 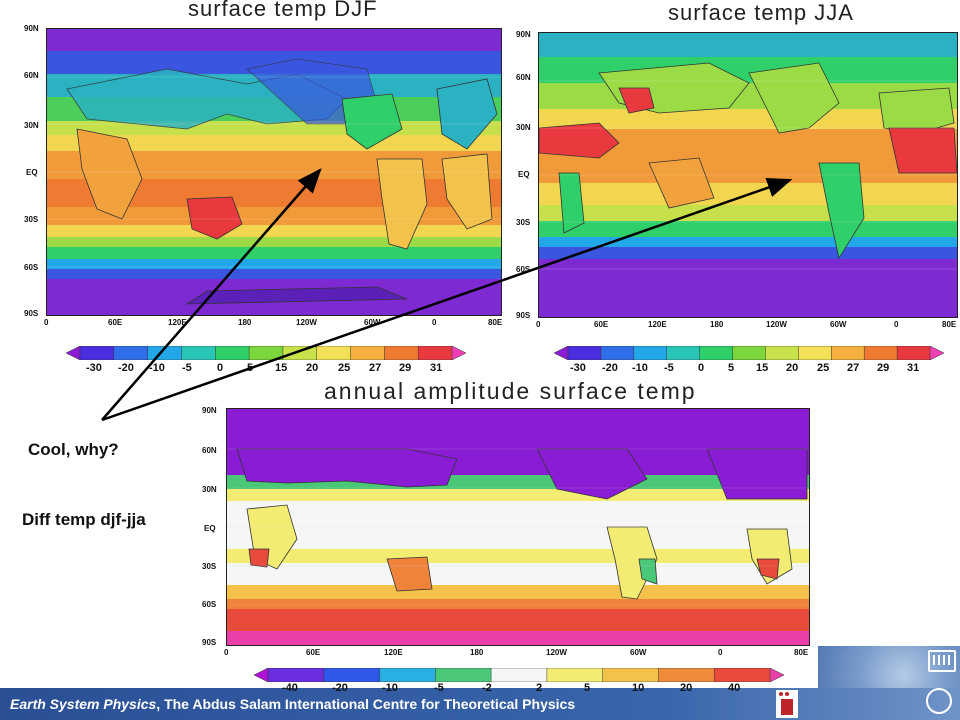 I want to click on amplitude-title: annual amplitude surface temp, so click(x=510, y=391).